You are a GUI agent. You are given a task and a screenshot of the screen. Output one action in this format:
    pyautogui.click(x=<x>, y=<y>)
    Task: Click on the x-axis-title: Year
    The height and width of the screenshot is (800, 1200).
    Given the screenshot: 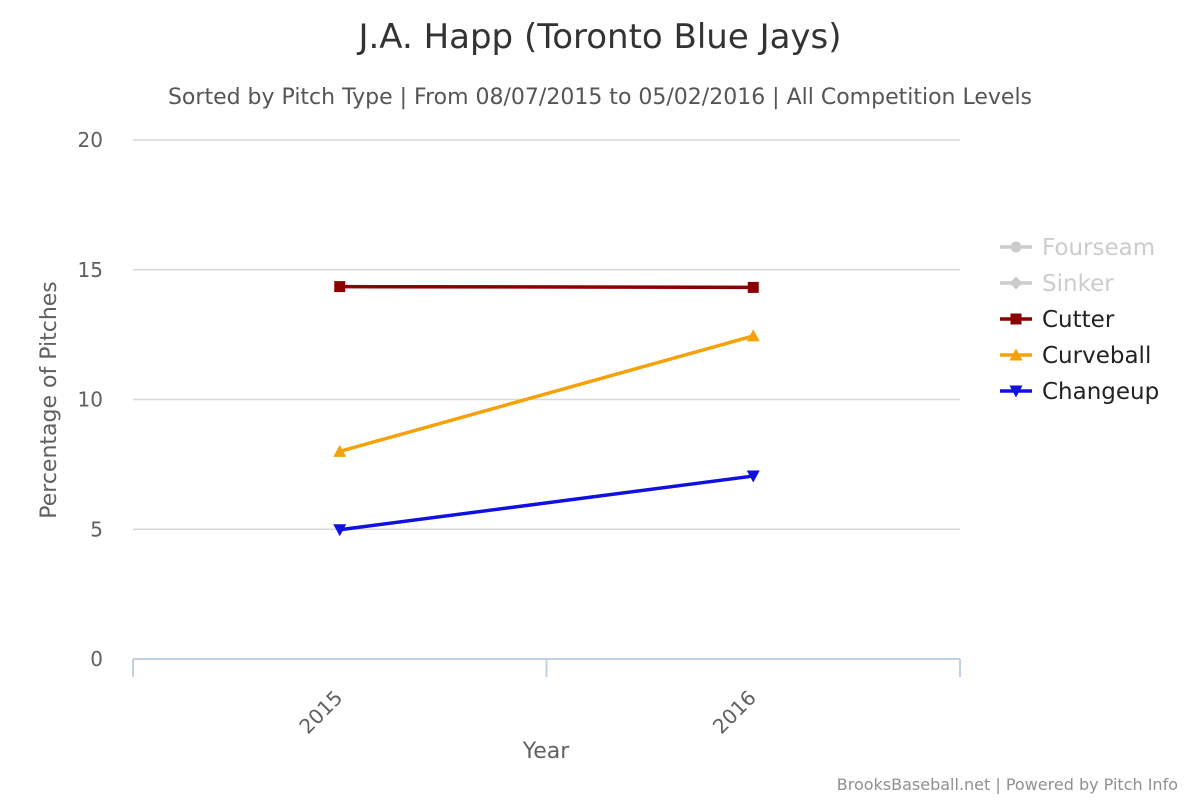 What is the action you would take?
    pyautogui.click(x=546, y=751)
    